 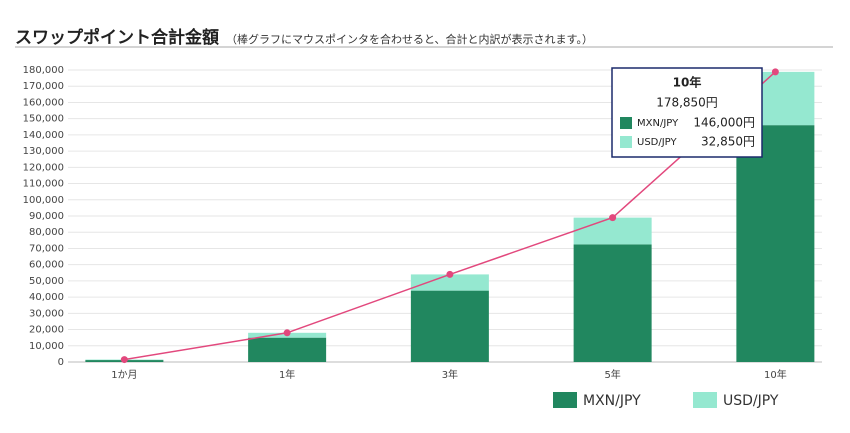 What do you see at coordinates (46, 248) in the screenshot?
I see `y-tick-label: 70,000` at bounding box center [46, 248].